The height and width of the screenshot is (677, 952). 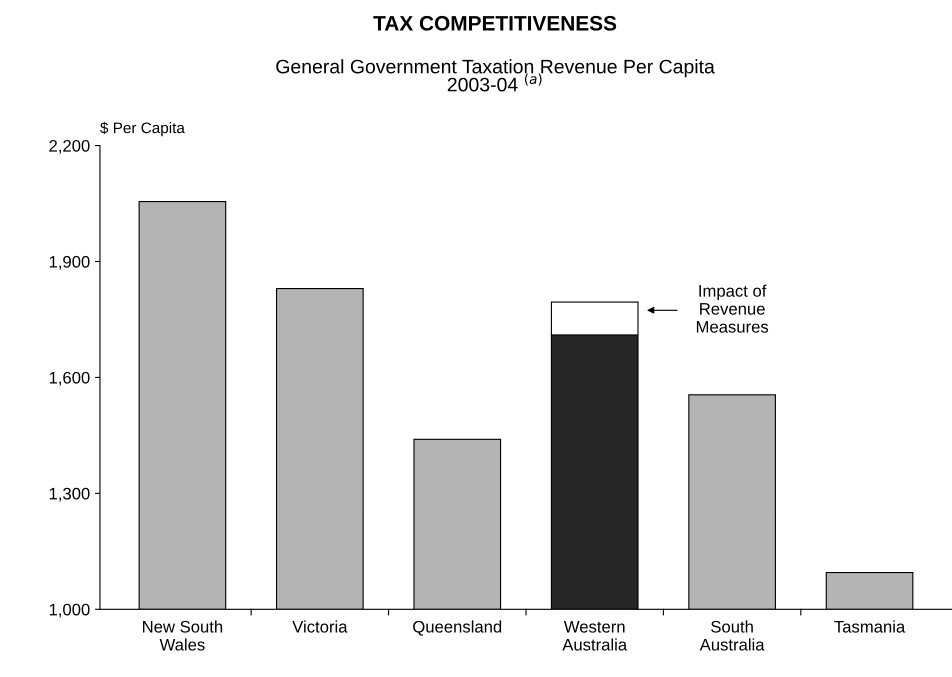 What do you see at coordinates (70, 495) in the screenshot?
I see `y-tick-label: 1,300` at bounding box center [70, 495].